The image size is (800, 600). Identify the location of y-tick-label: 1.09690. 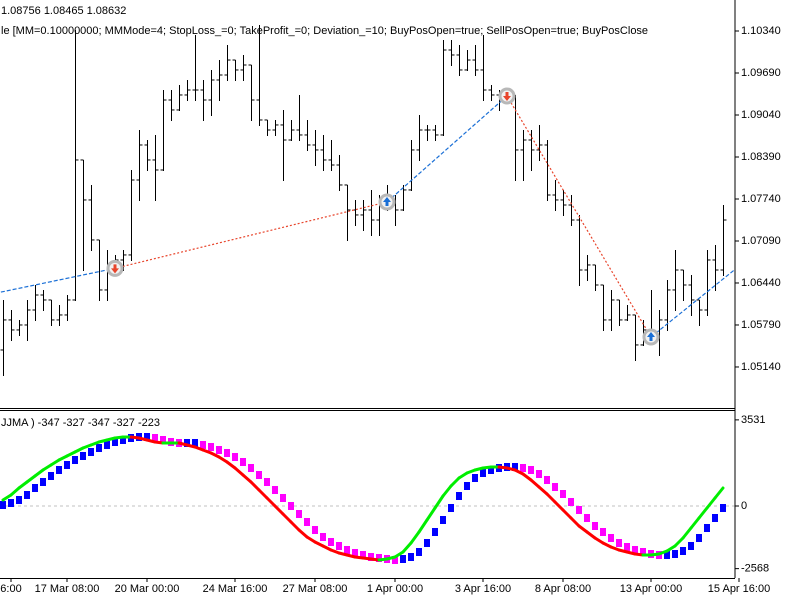
(761, 73).